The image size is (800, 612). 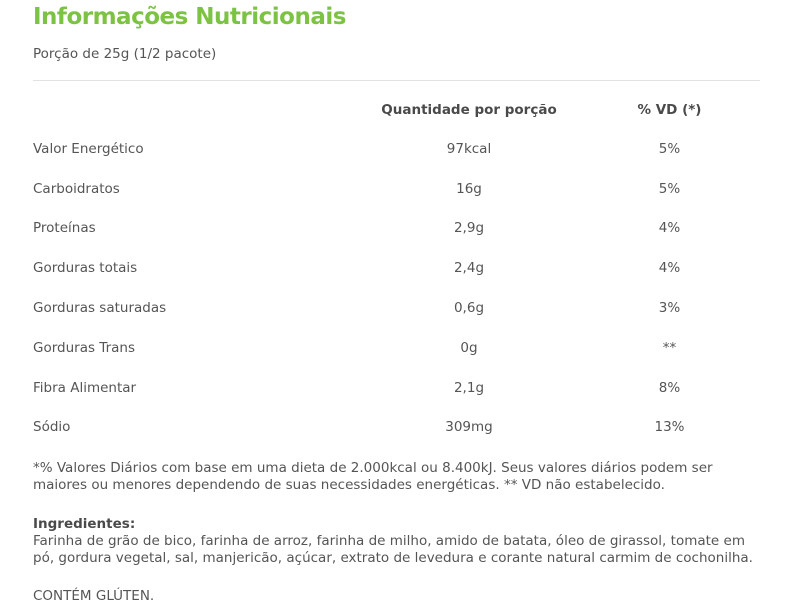 I want to click on nutrient-daily-value: **, so click(x=669, y=347).